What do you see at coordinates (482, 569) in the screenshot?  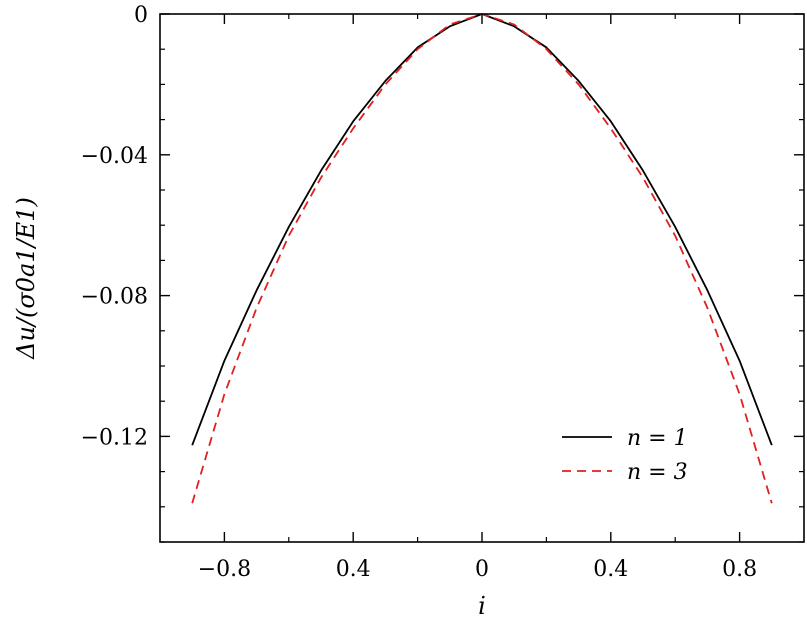 I see `x-tick-label: 0` at bounding box center [482, 569].